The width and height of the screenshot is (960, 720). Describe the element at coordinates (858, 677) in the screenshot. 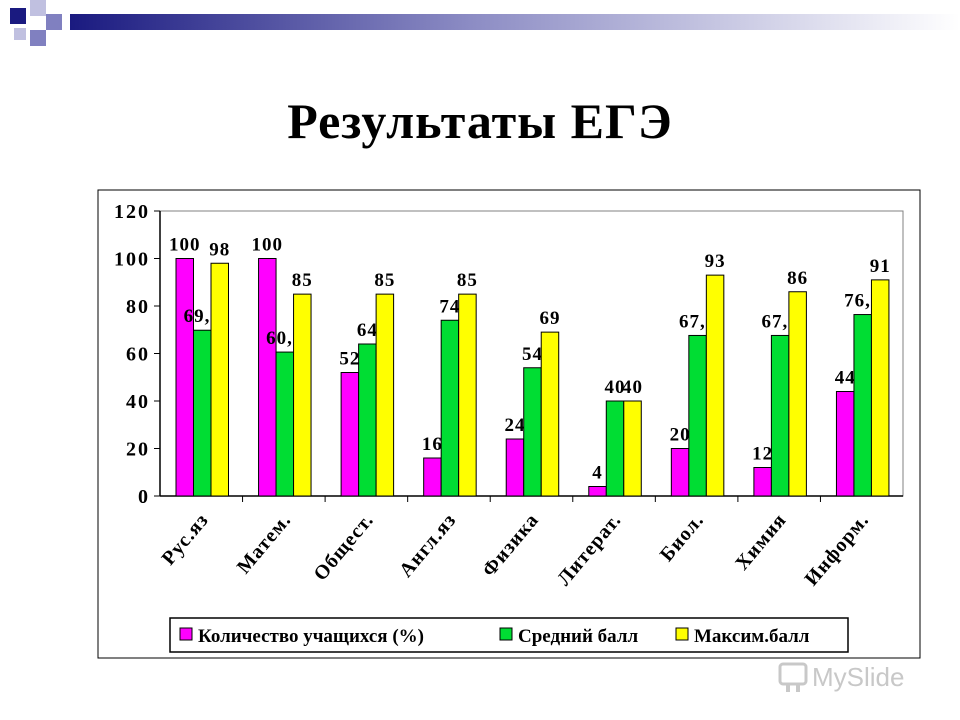

I see `watermark-text: MySlide` at that location.